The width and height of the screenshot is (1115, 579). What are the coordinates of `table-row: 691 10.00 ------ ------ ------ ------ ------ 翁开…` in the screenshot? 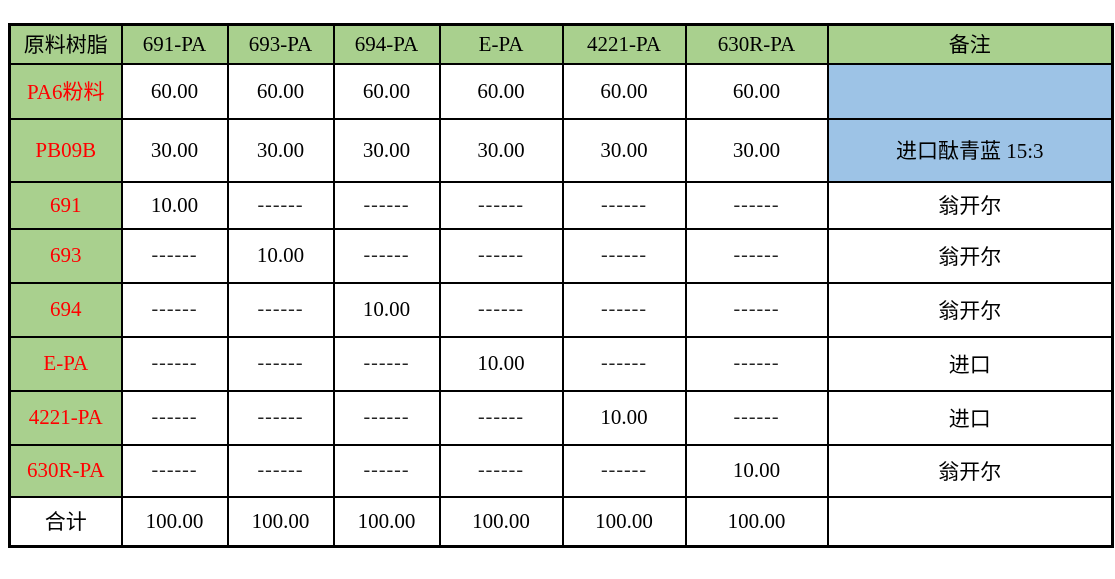 It's located at (561, 205).